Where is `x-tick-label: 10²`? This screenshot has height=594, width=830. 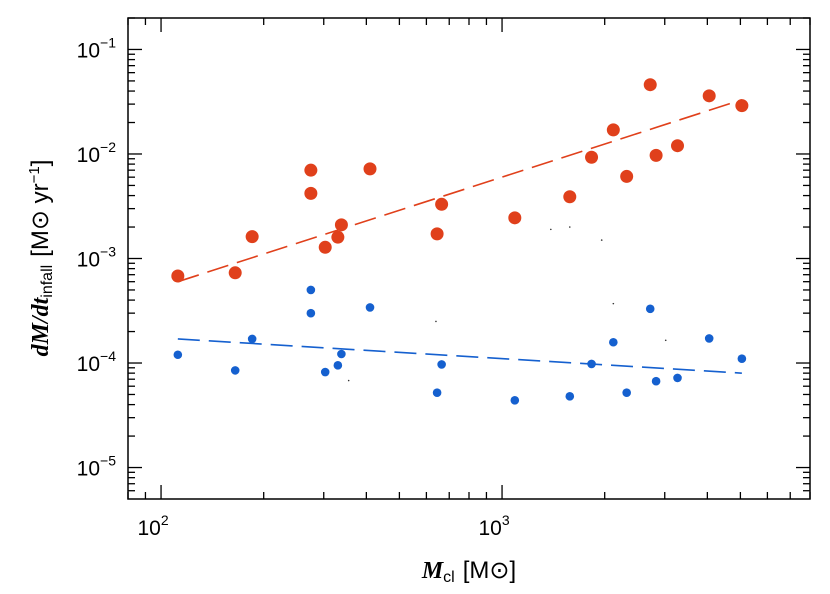 x-tick-label: 10² is located at coordinates (152, 526).